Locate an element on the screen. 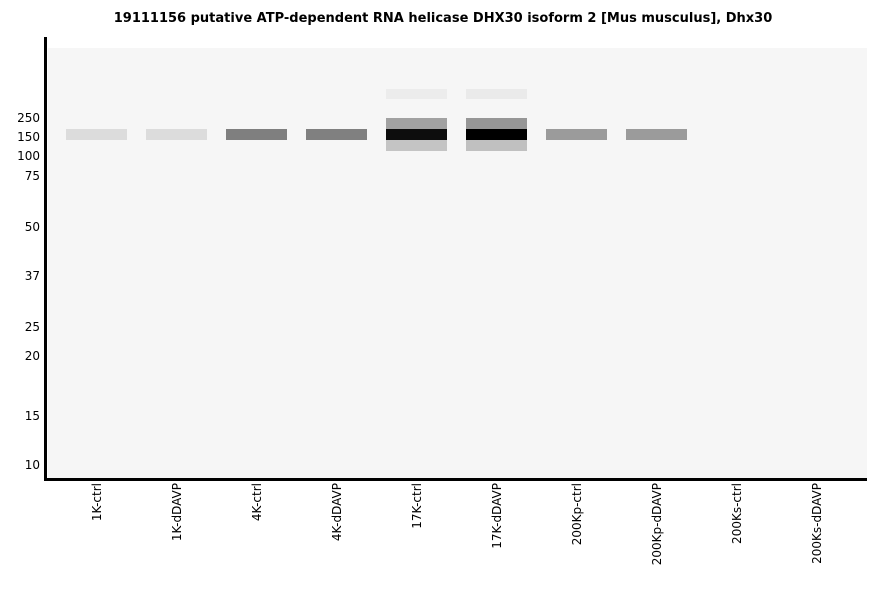  y-tick-label: 250 is located at coordinates (28, 117).